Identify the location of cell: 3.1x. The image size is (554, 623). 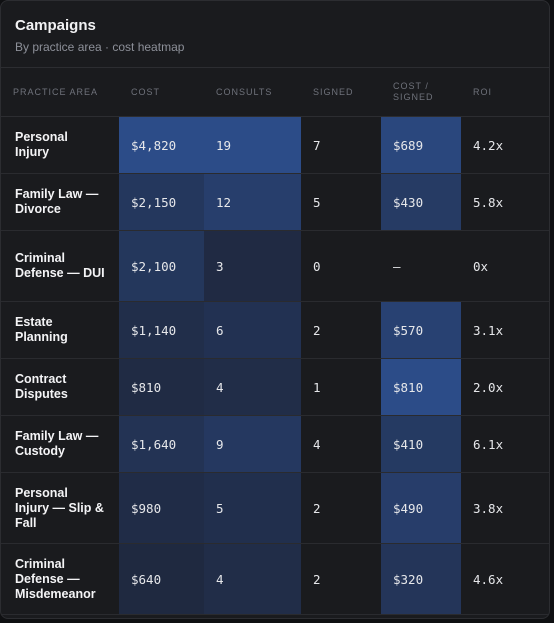
(505, 330).